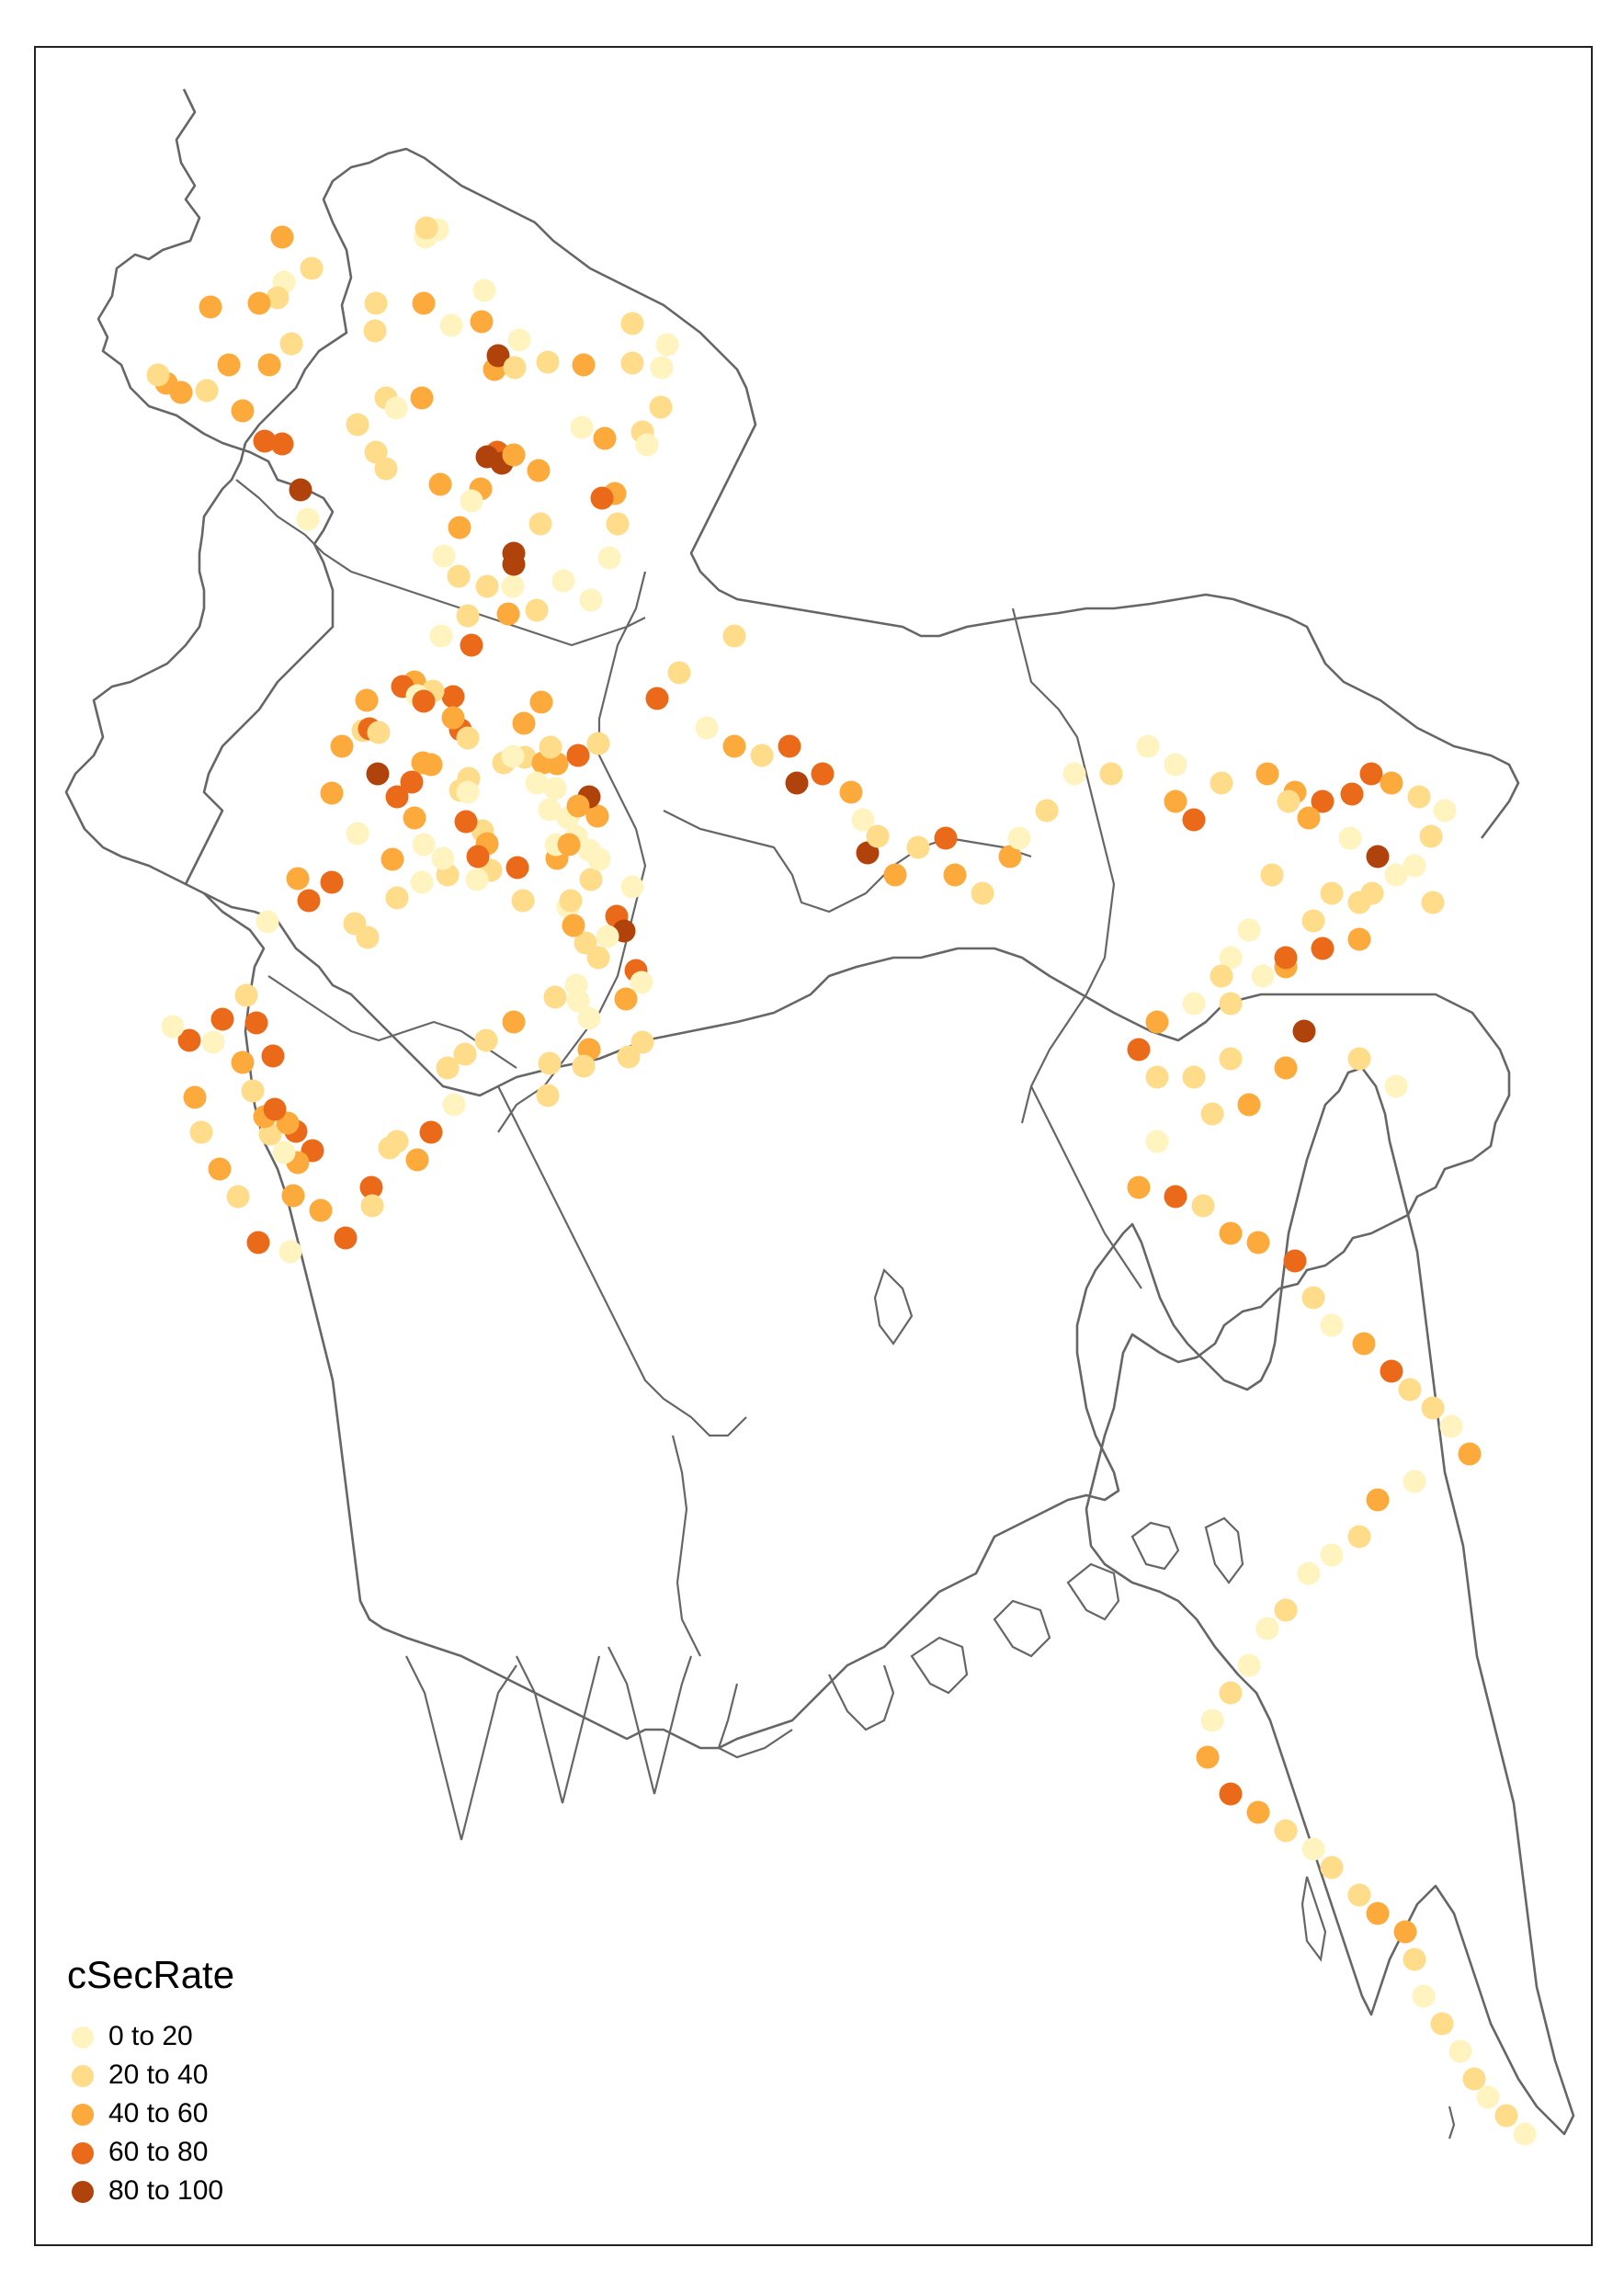  I want to click on legend-label: 80 to 100, so click(166, 2190).